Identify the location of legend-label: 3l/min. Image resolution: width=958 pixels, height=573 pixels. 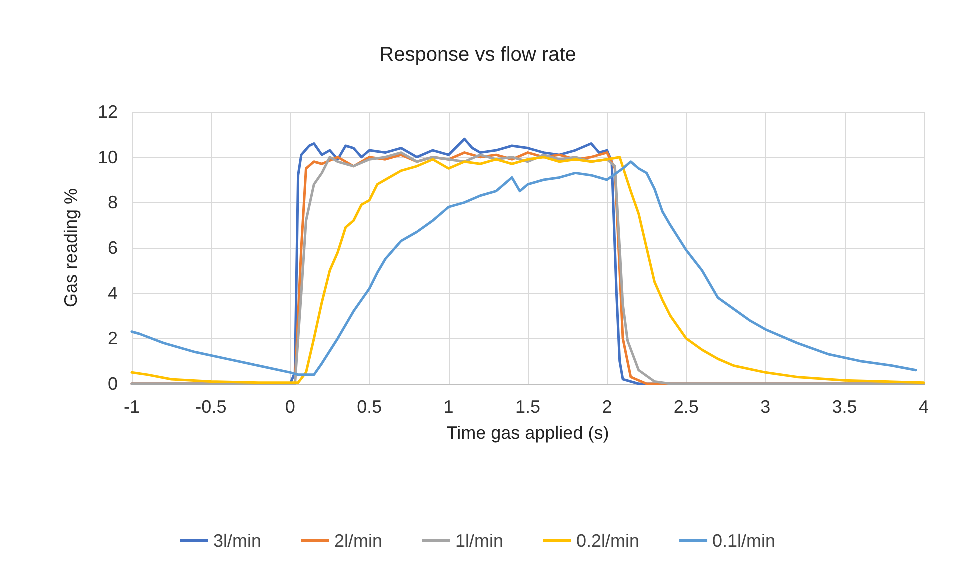
(237, 541).